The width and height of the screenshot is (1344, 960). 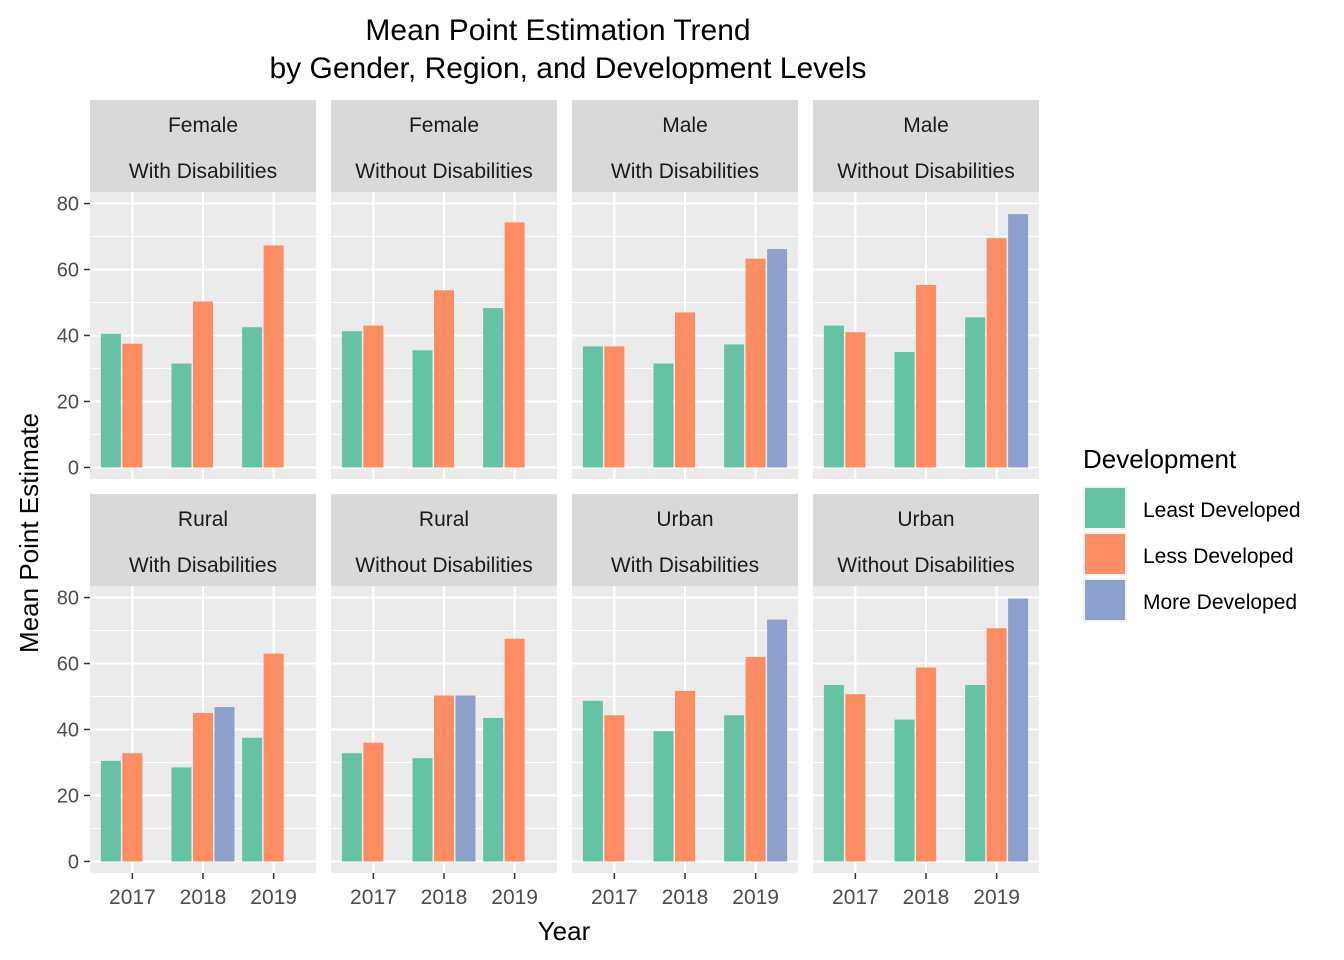 What do you see at coordinates (203, 289) in the screenshot?
I see `facet-panel: Female With Disabilities` at bounding box center [203, 289].